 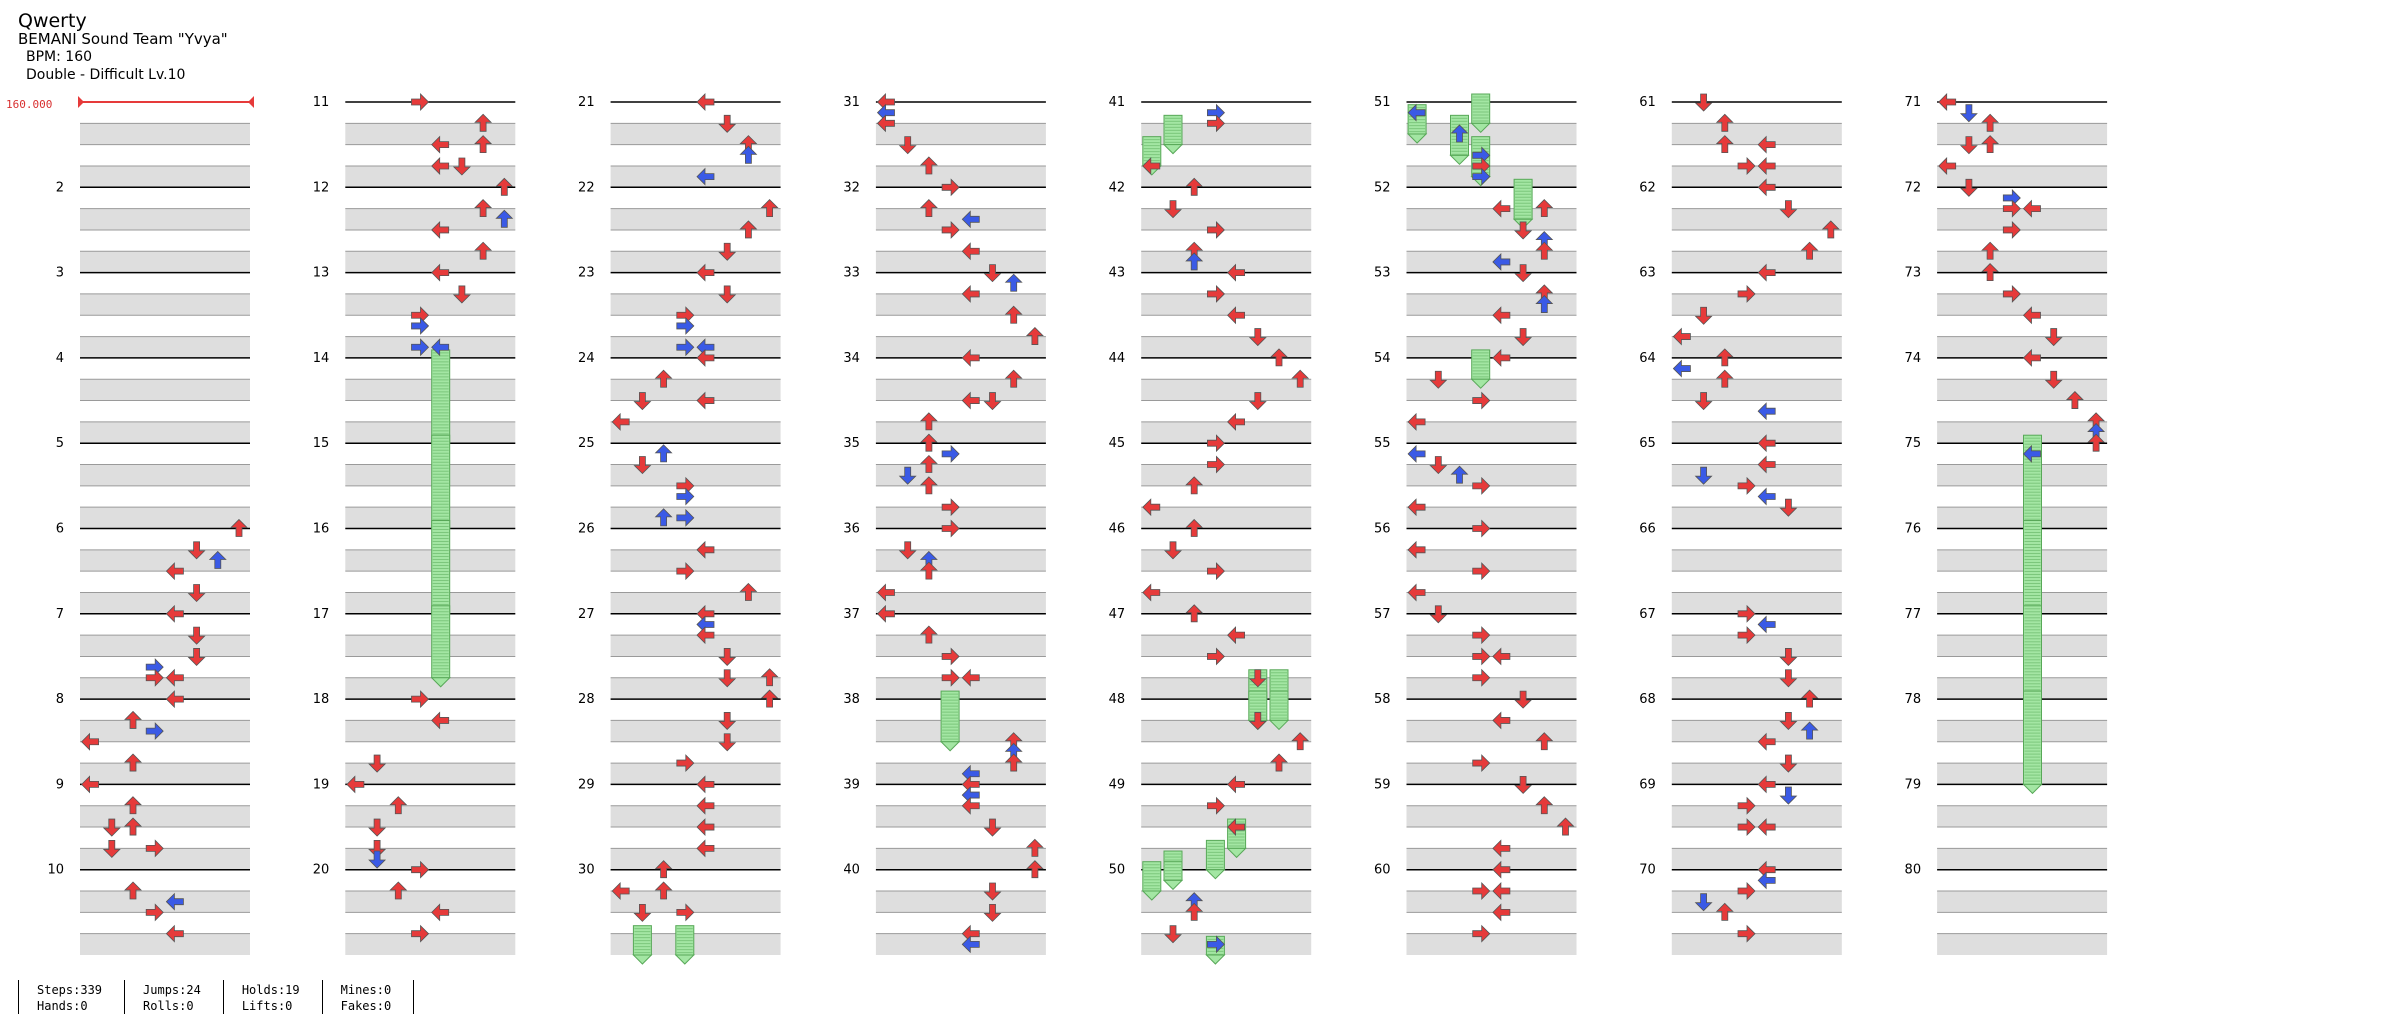 I want to click on measure-number: 78, so click(x=1913, y=699).